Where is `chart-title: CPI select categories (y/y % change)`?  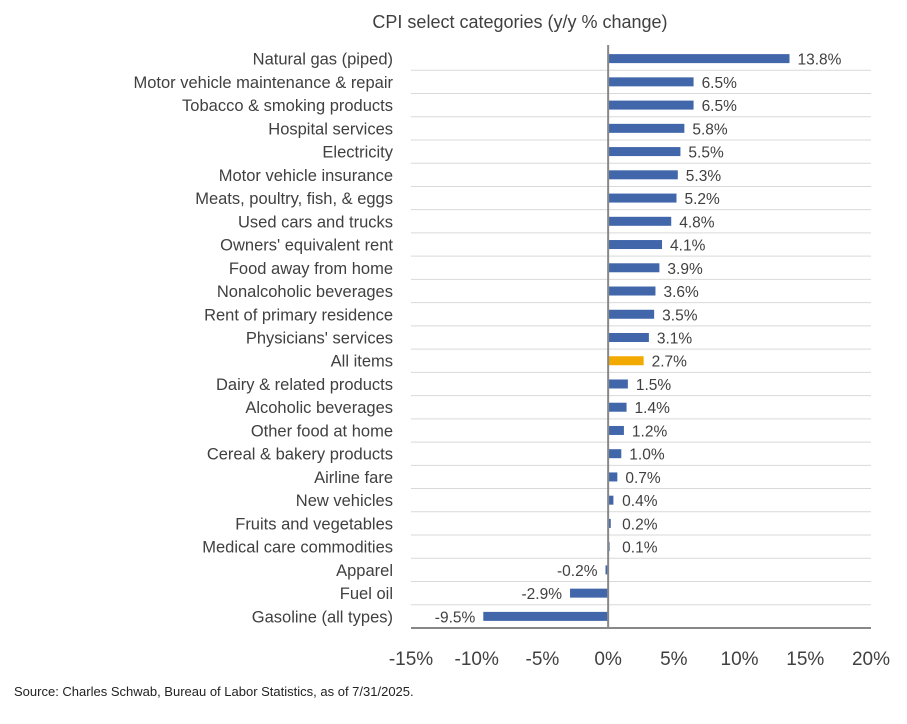
chart-title: CPI select categories (y/y % change) is located at coordinates (519, 22).